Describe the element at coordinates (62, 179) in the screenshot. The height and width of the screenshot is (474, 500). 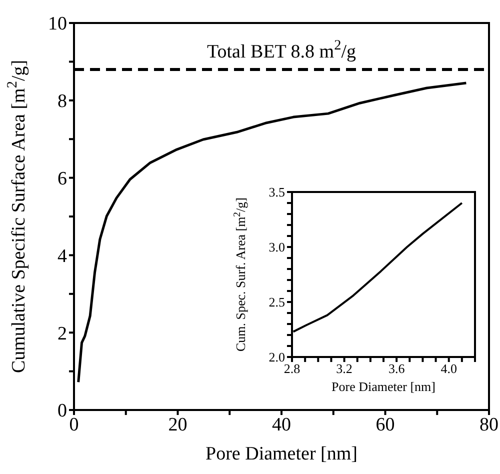
I see `y-tick-label: 6` at that location.